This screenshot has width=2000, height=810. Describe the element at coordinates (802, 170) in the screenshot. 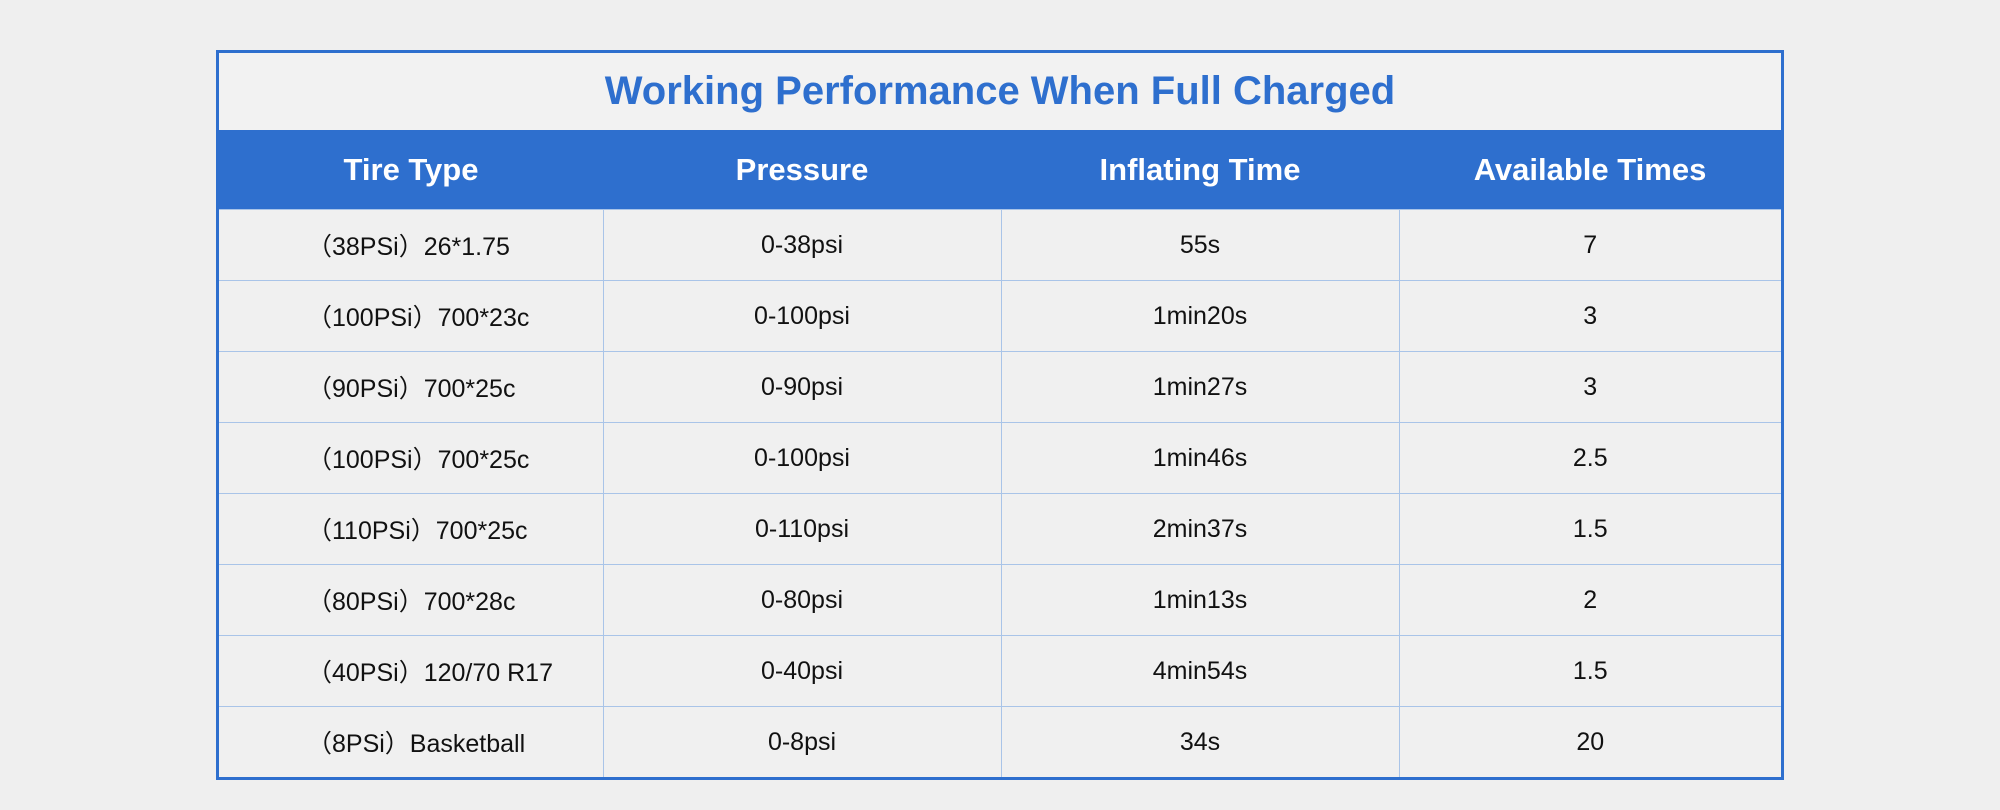

I see `header-cell: Pressure` at that location.